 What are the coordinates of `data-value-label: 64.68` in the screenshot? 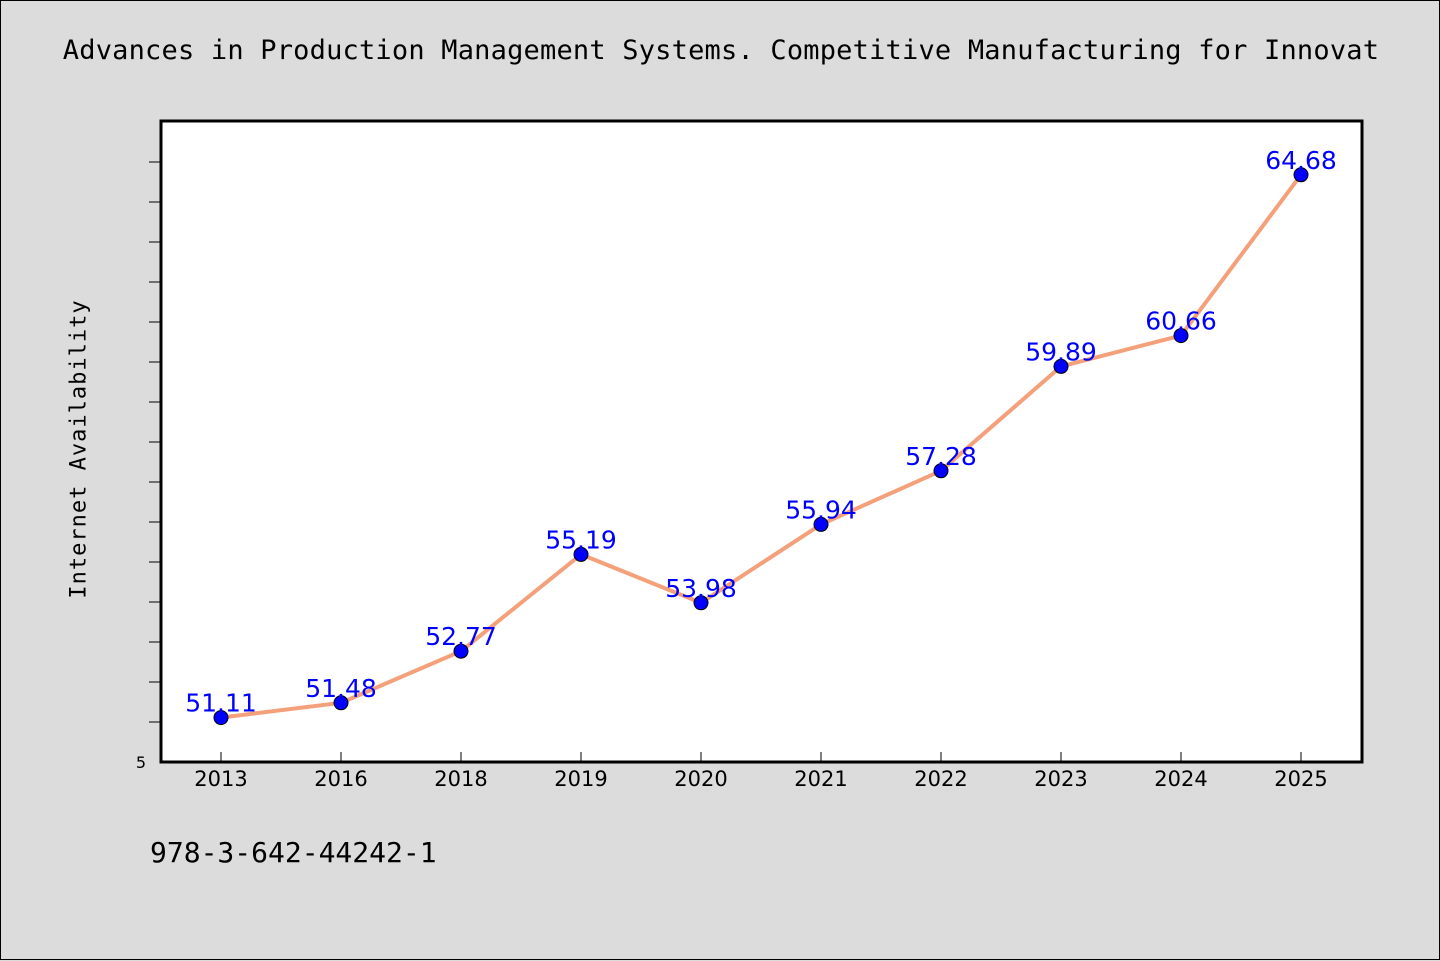 It's located at (1301, 160).